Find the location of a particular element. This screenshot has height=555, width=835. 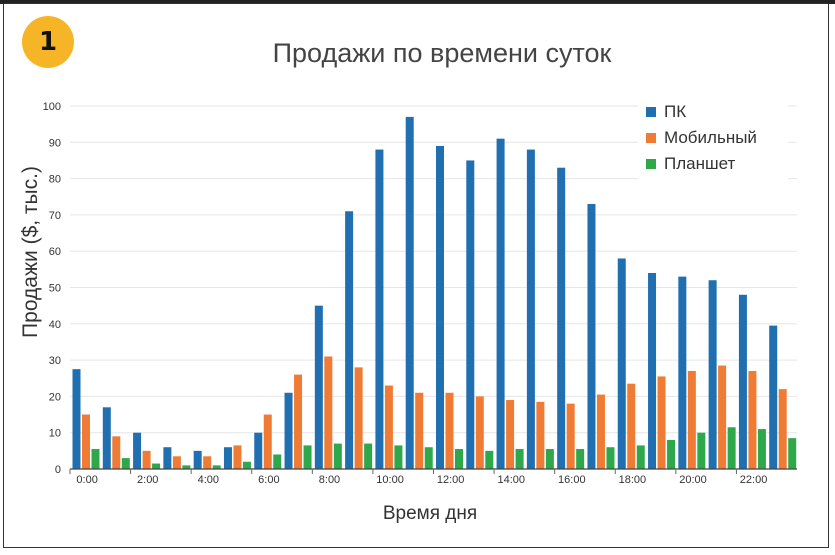

legend-label: Мобильный is located at coordinates (710, 137).